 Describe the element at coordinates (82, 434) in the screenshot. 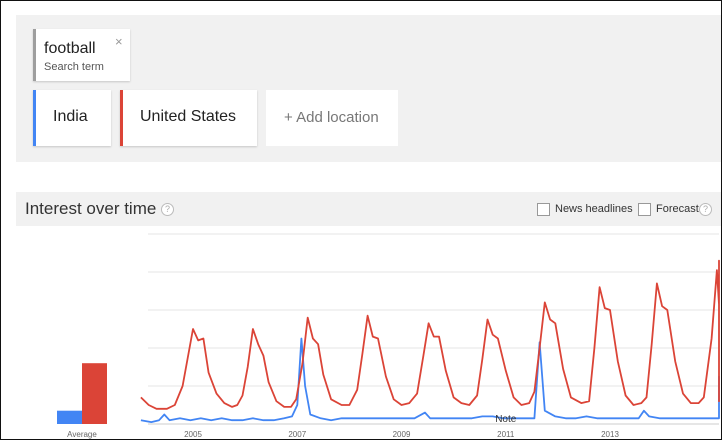

I see `average-label: Average` at that location.